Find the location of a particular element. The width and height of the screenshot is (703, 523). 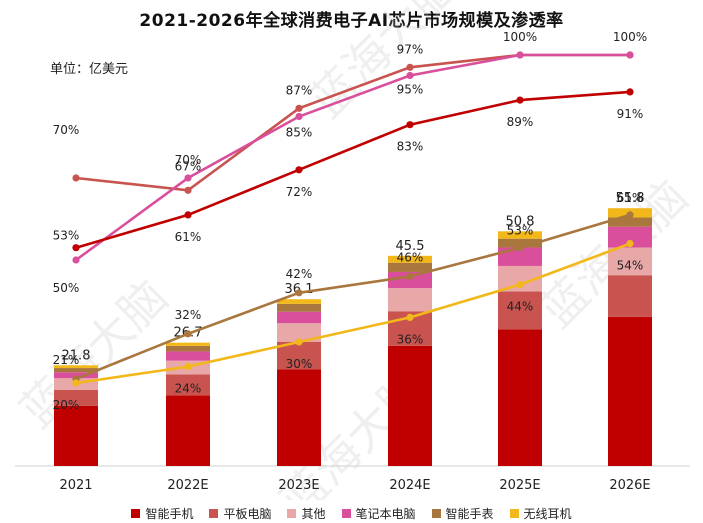

series-point-label: 87% is located at coordinates (299, 90).